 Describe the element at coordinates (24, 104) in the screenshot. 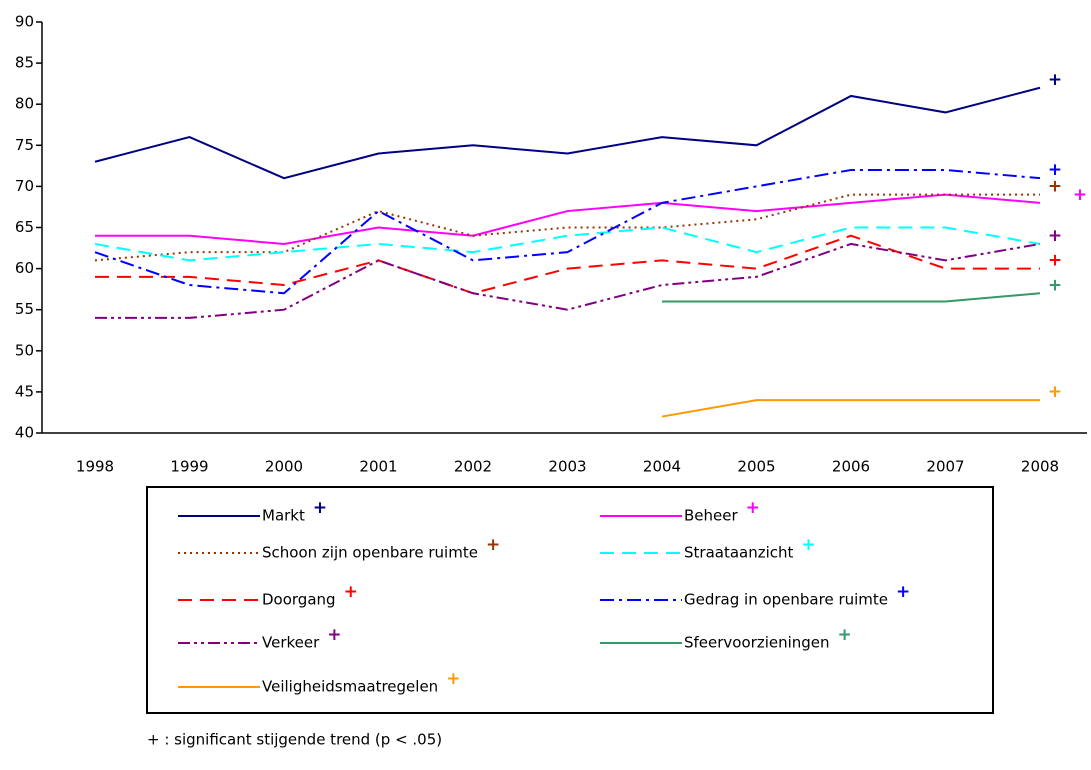

I see `y-tick-label: 80` at that location.